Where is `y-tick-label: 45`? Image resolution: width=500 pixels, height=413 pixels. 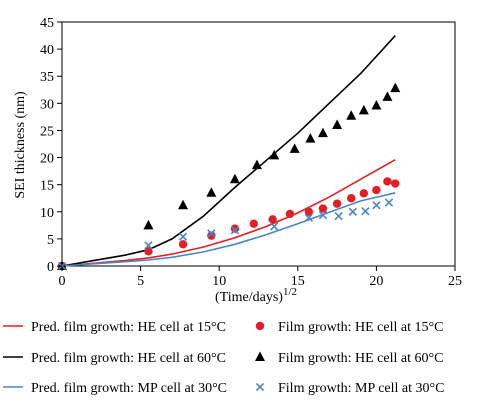 y-tick-label: 45 is located at coordinates (47, 23).